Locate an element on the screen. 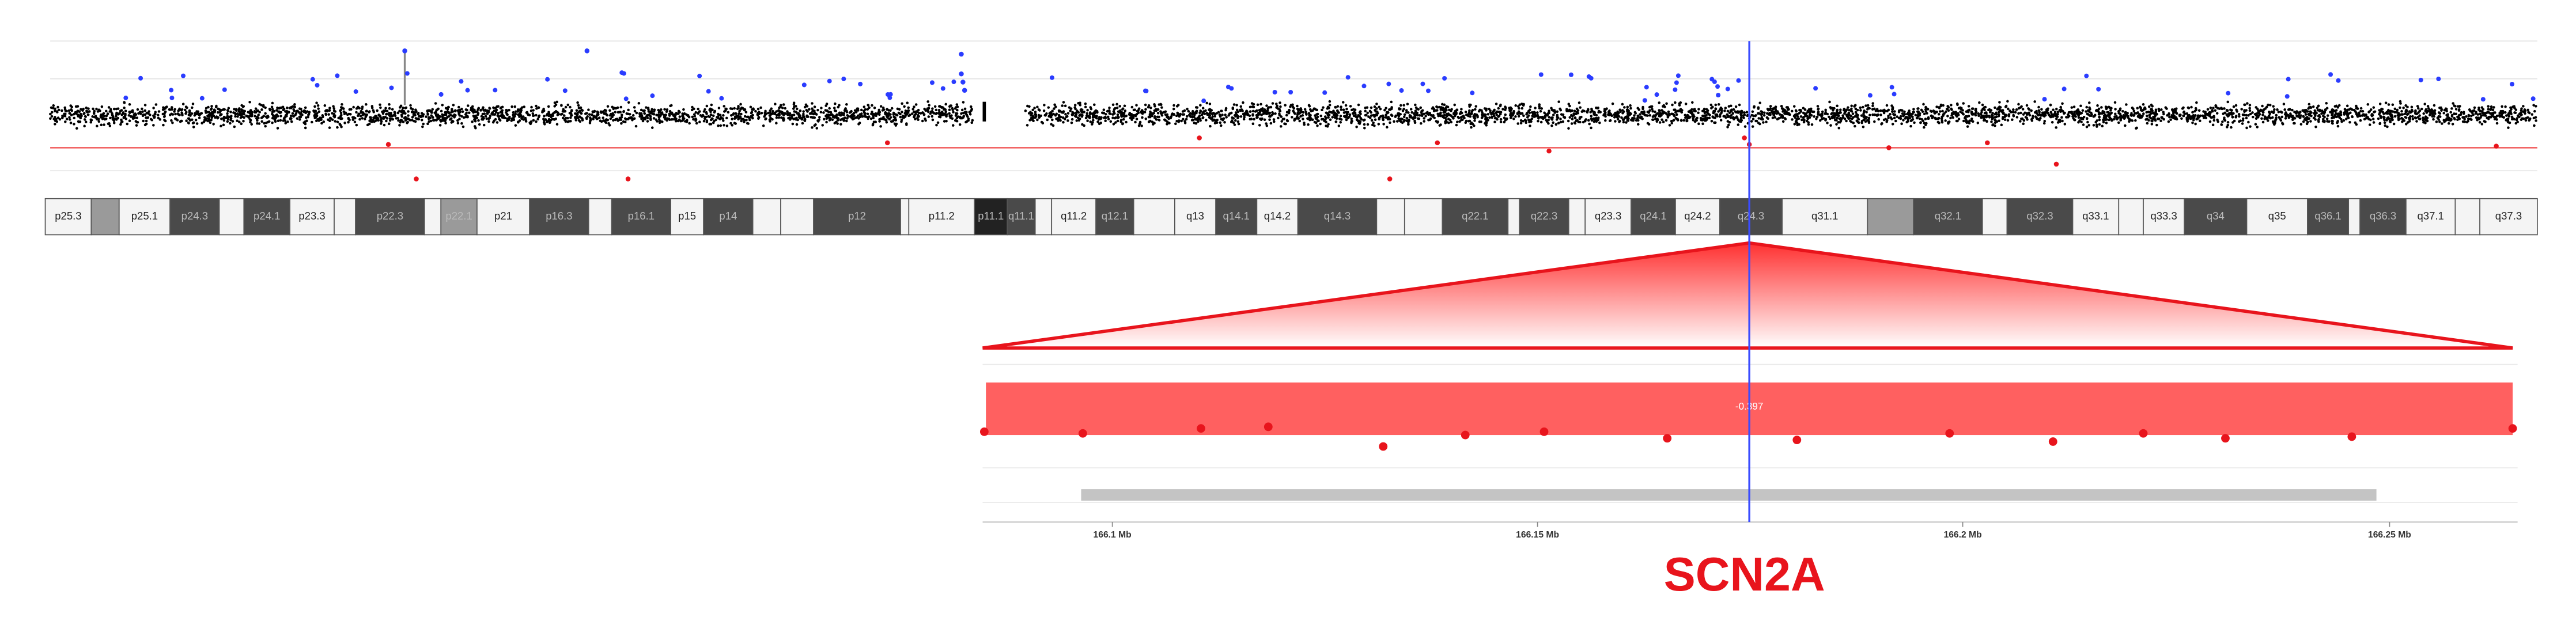  gene-bar is located at coordinates (1729, 495).